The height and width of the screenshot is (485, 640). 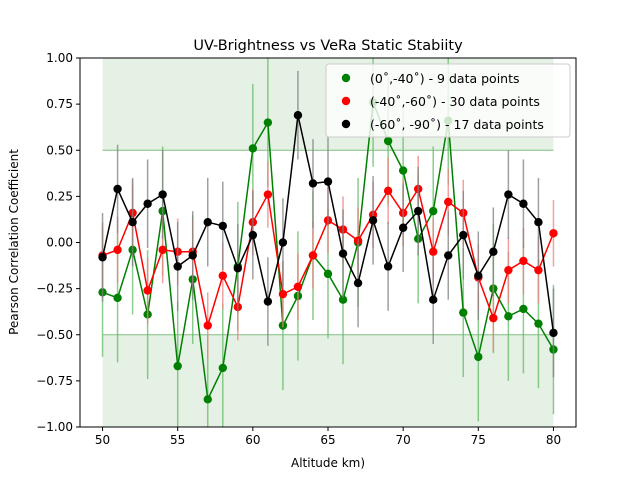 I want to click on x-axis-label: Altitude km), so click(x=328, y=463).